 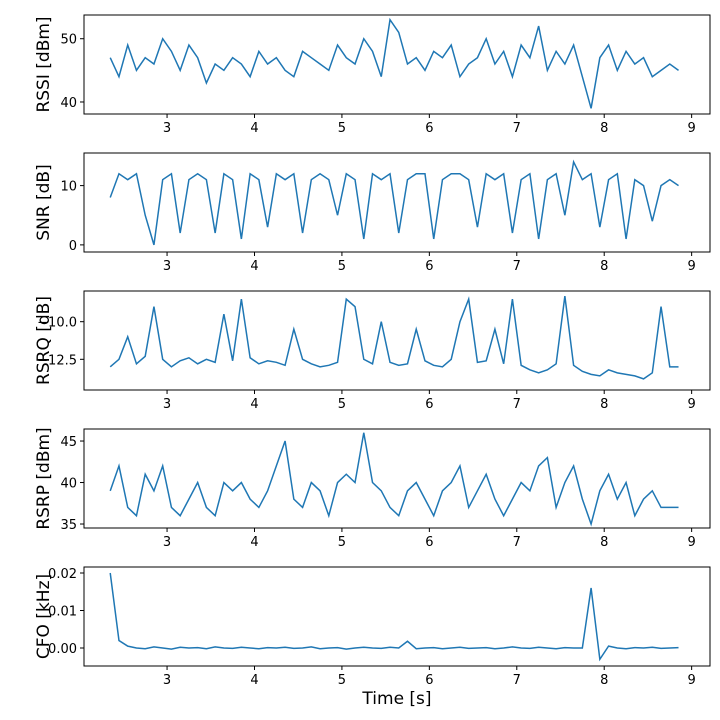 I want to click on y-tick-label: 0, so click(x=73, y=246).